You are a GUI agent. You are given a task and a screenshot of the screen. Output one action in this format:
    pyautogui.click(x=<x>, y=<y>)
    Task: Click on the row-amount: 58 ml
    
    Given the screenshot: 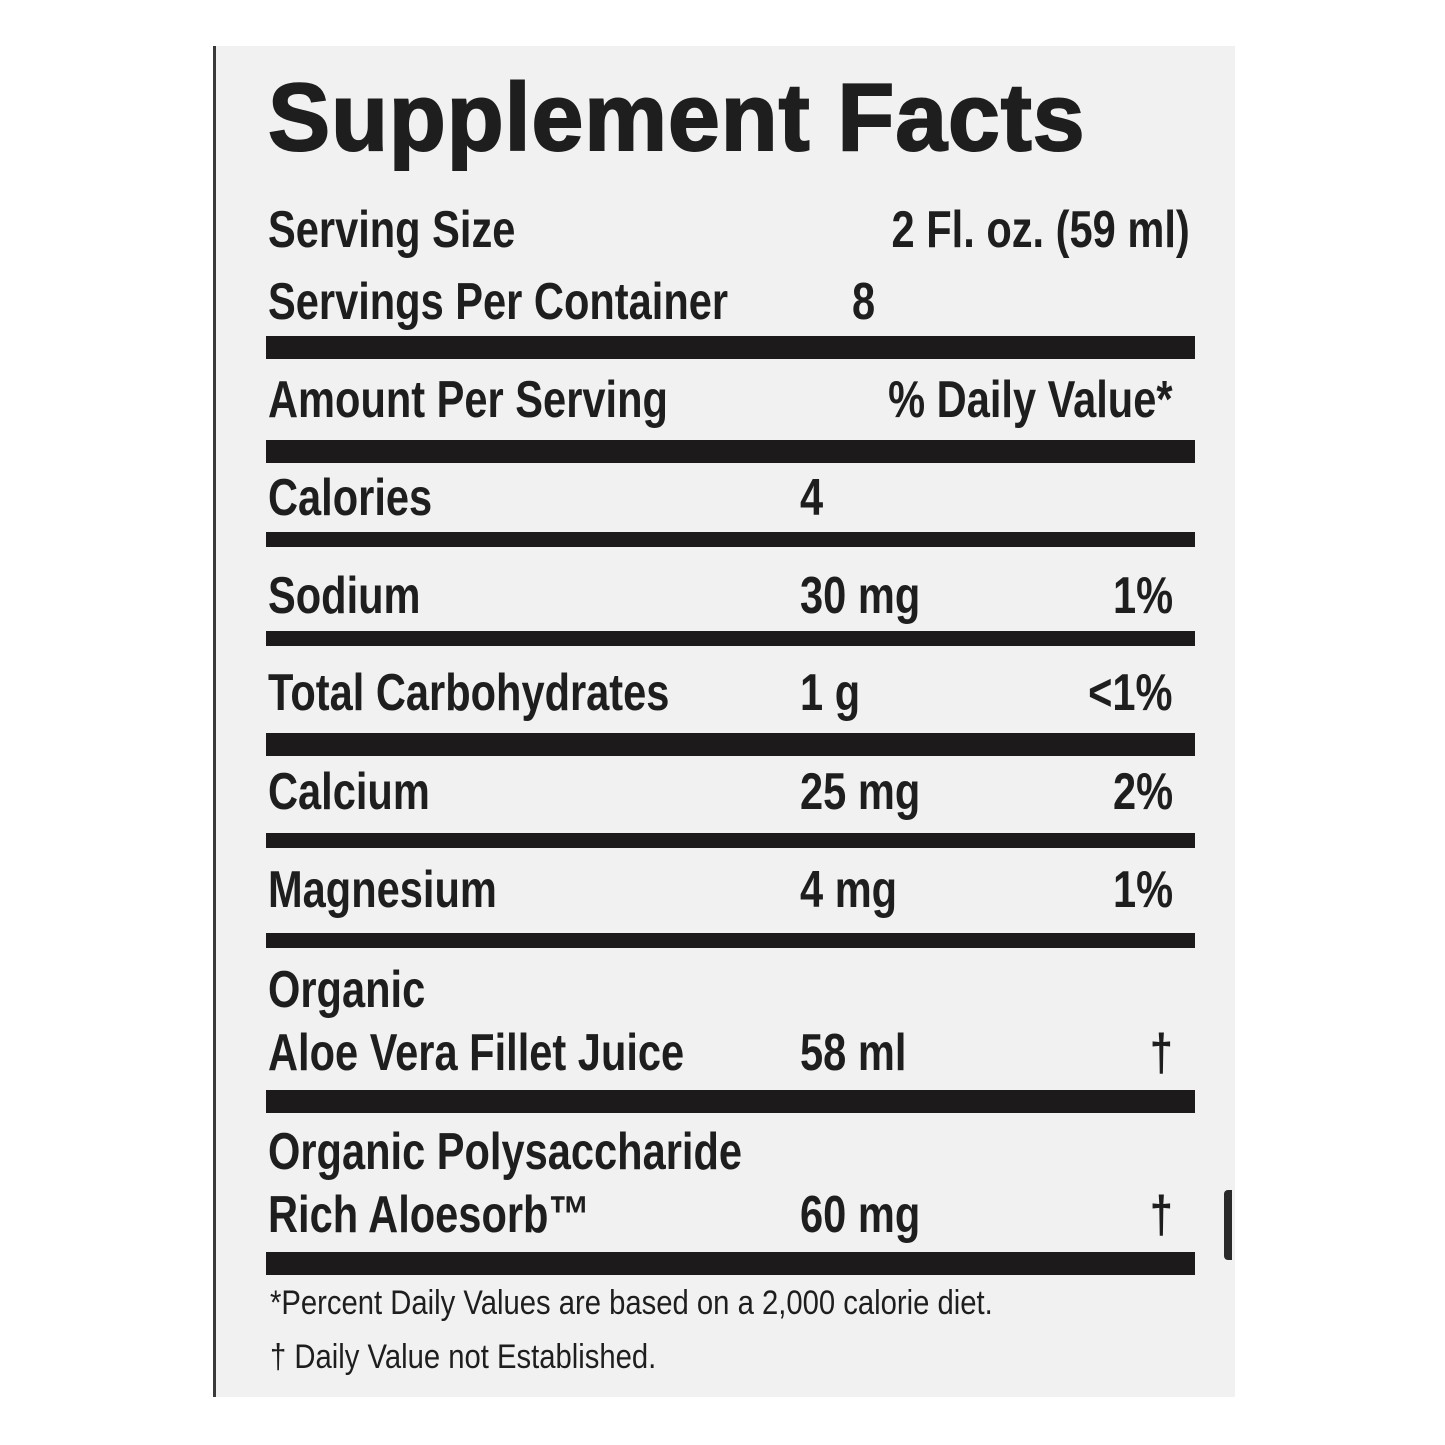 What is the action you would take?
    pyautogui.click(x=853, y=1053)
    